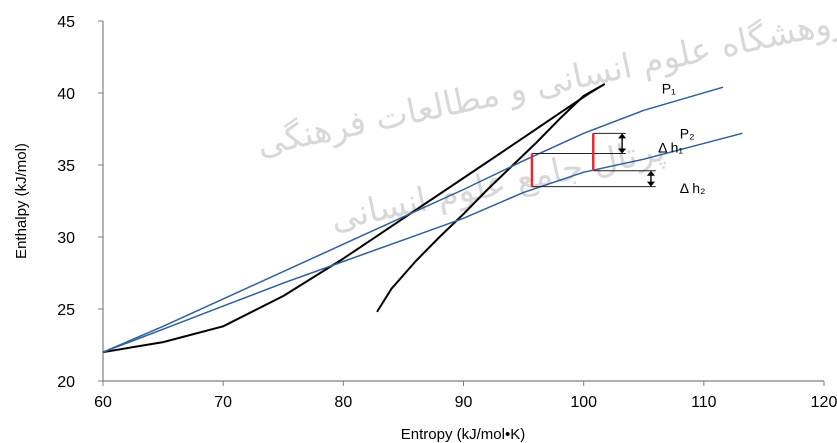  I want to click on y-tick-label: 20, so click(66, 382).